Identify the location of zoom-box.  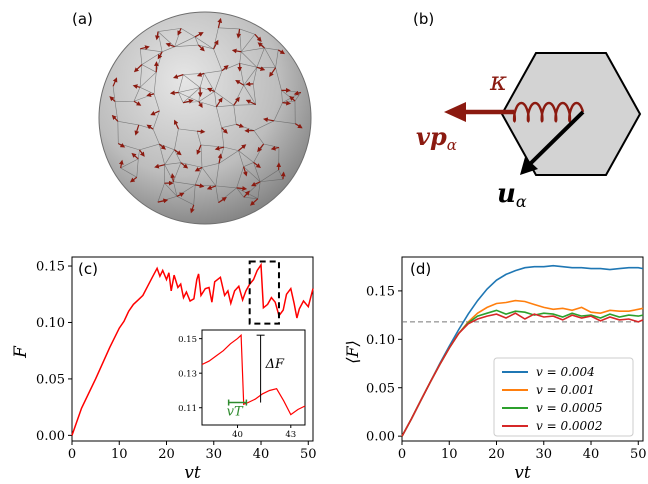
(264, 292).